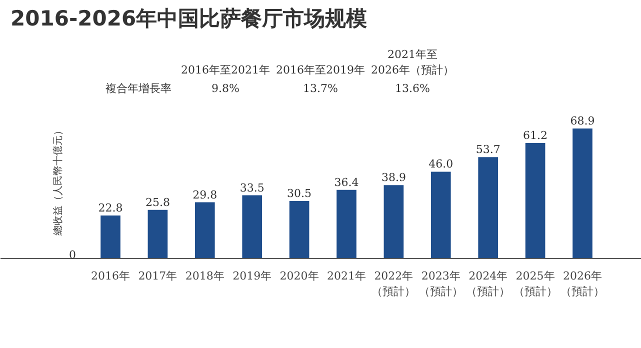 The height and width of the screenshot is (348, 641). What do you see at coordinates (488, 284) in the screenshot?
I see `x-tick-label: 2024年（預計）` at bounding box center [488, 284].